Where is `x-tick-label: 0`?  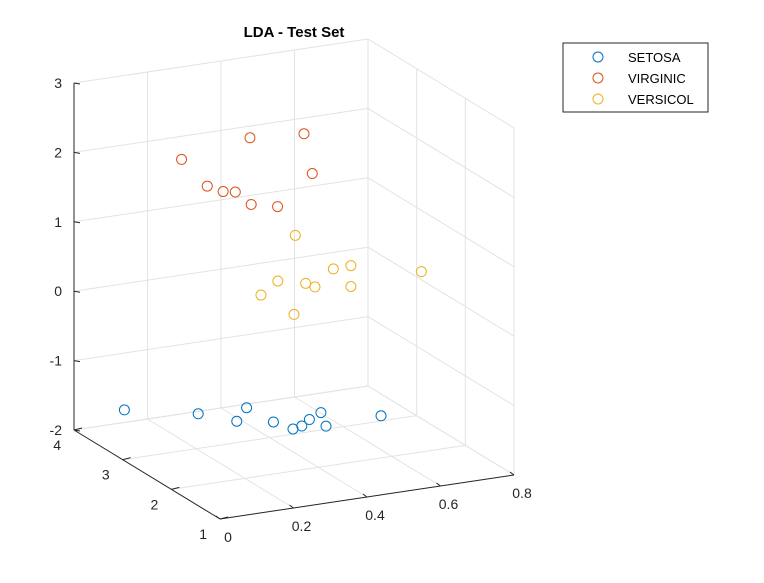 x-tick-label: 0 is located at coordinates (228, 537).